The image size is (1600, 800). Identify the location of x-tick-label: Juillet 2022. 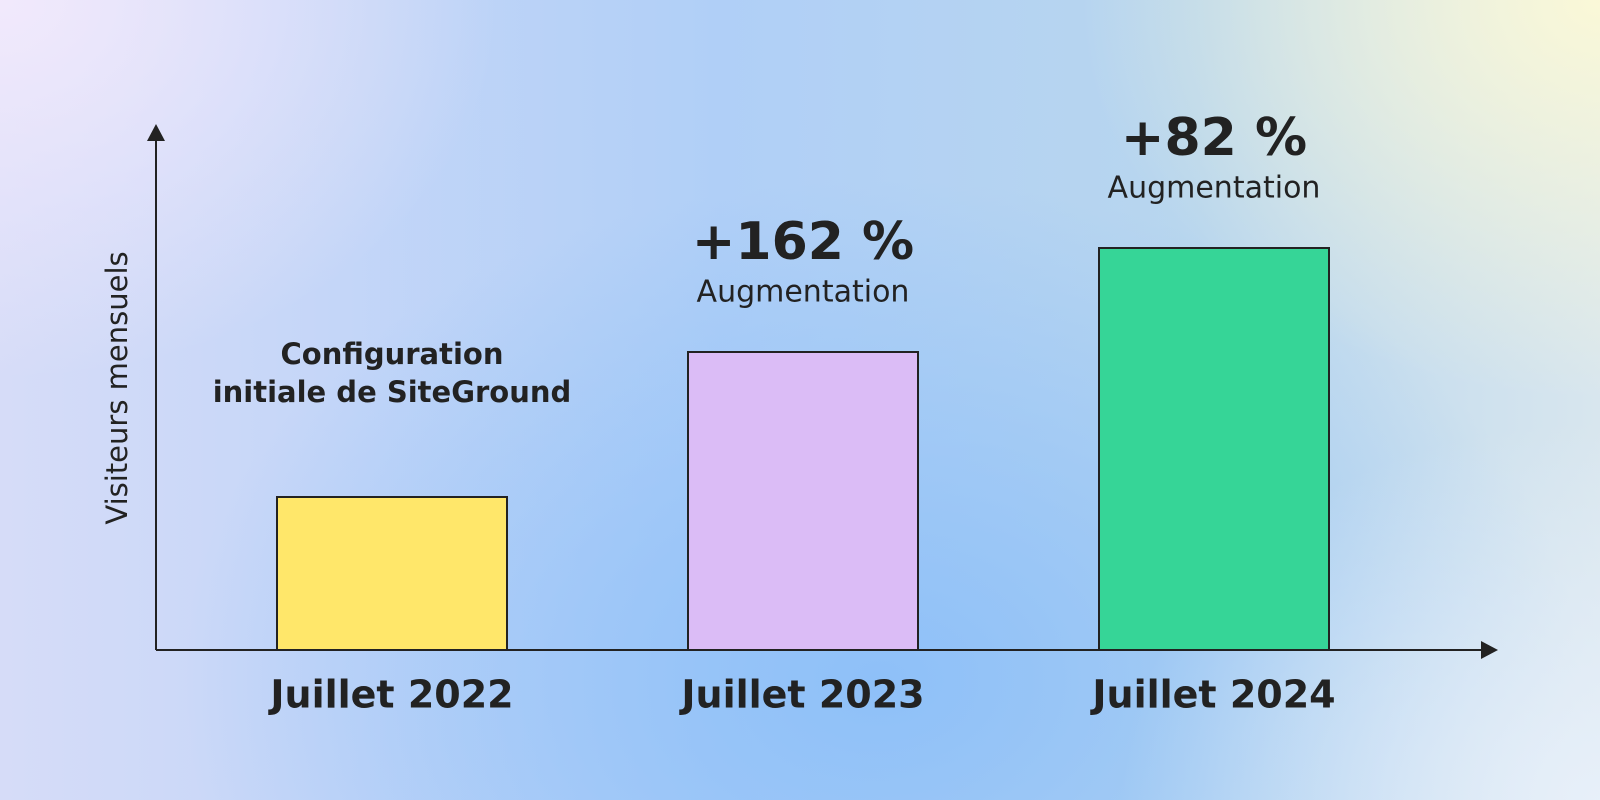
(390, 695).